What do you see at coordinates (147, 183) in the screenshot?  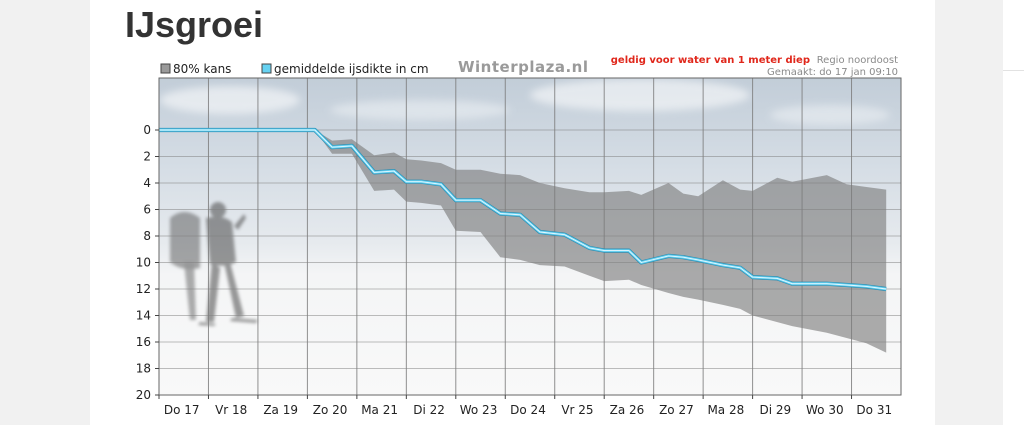 I see `y-tick-label: 4` at bounding box center [147, 183].